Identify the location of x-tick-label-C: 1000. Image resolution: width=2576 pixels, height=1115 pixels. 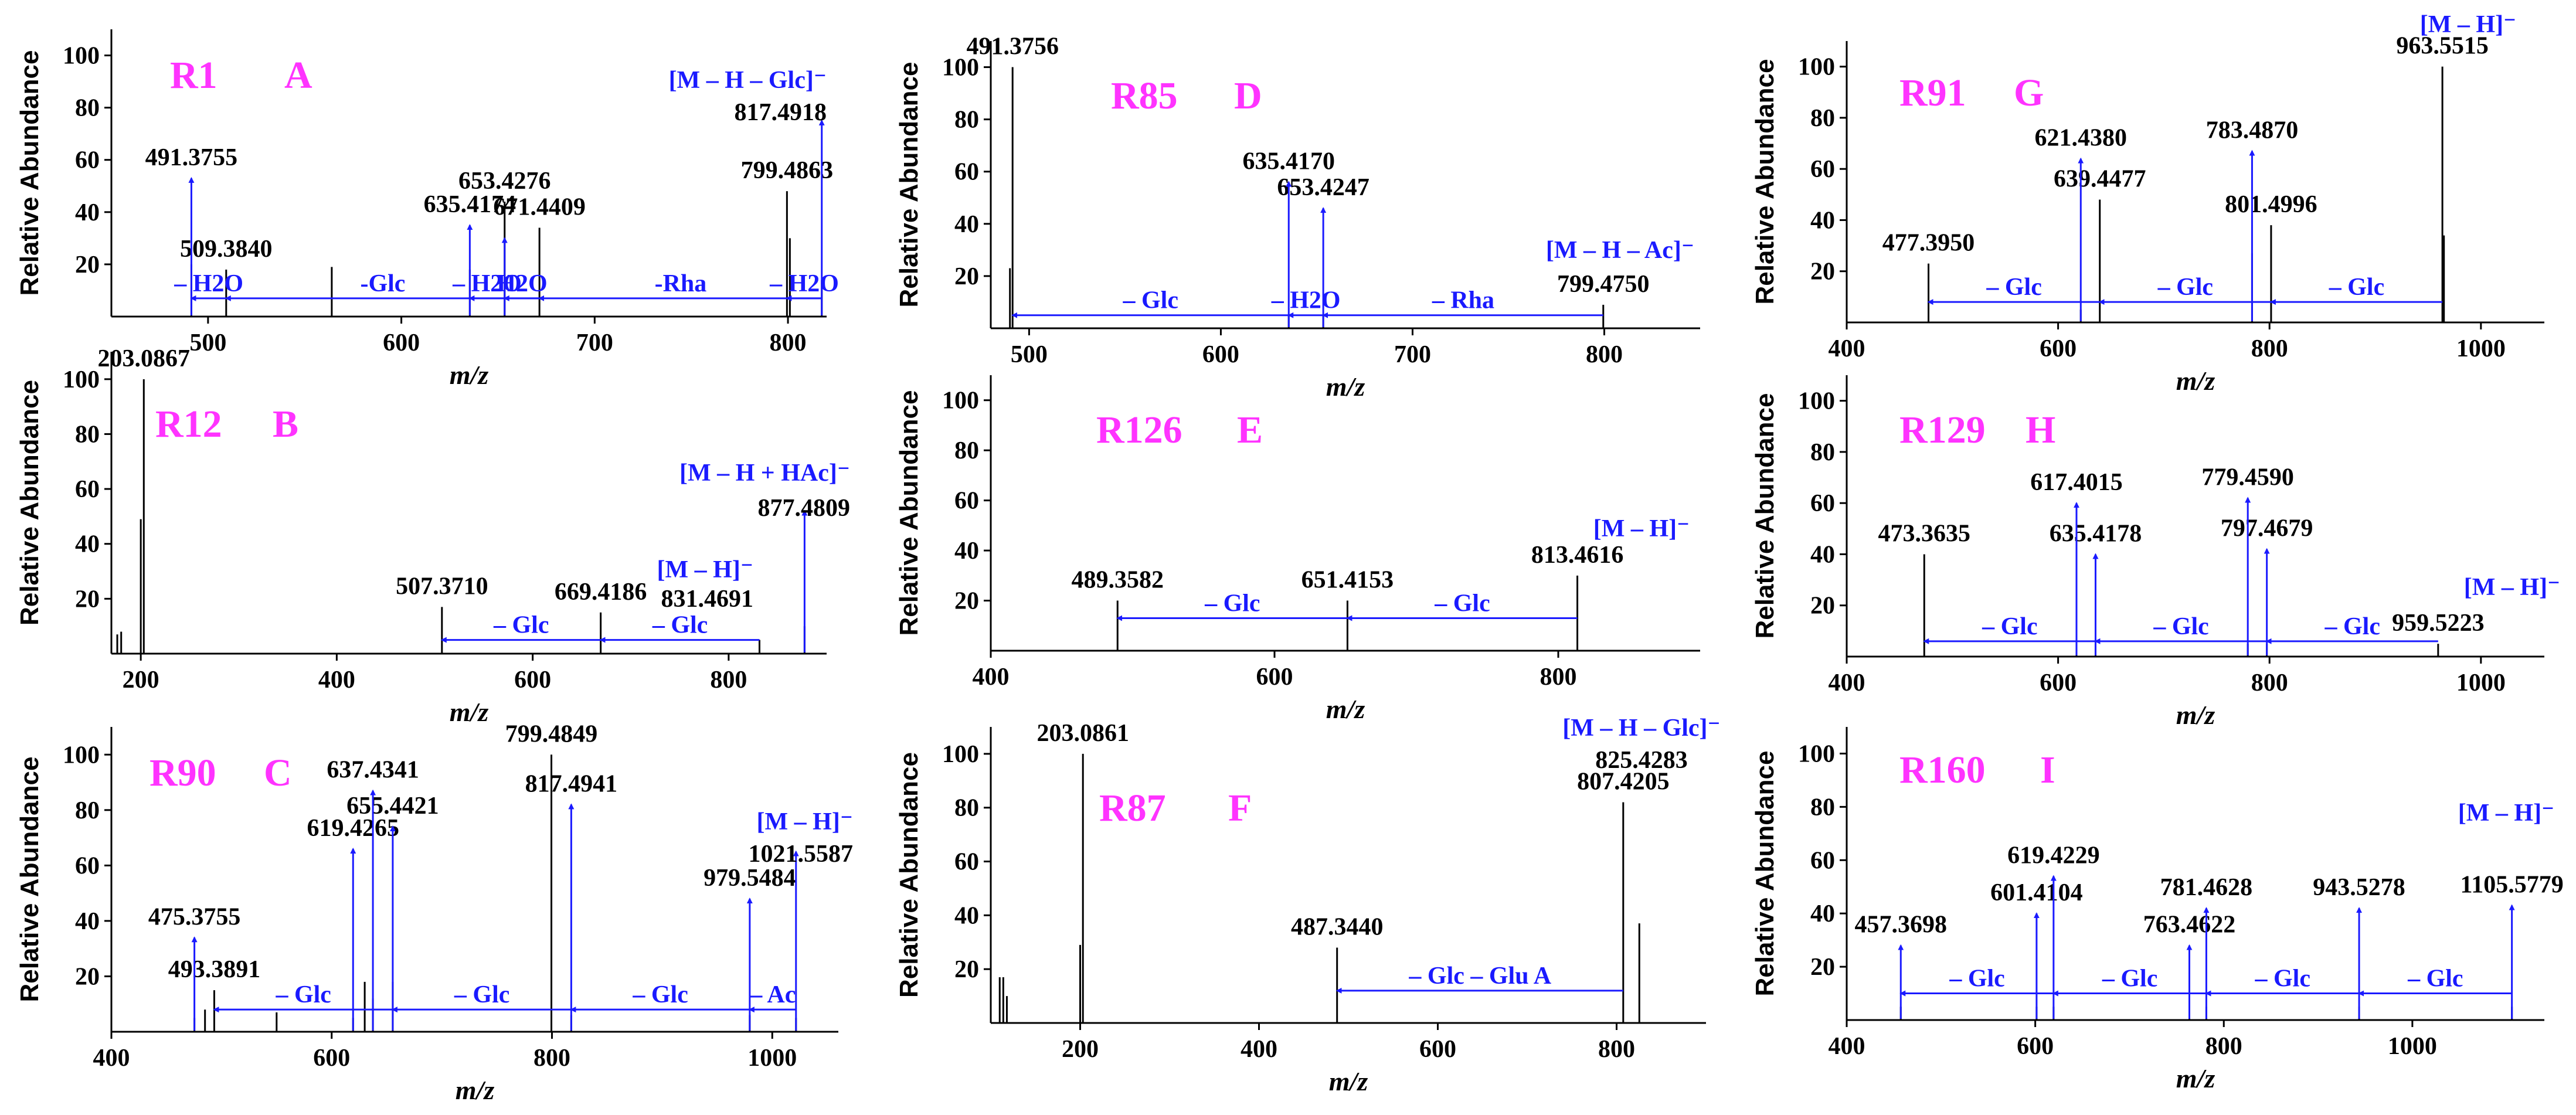
(772, 1058).